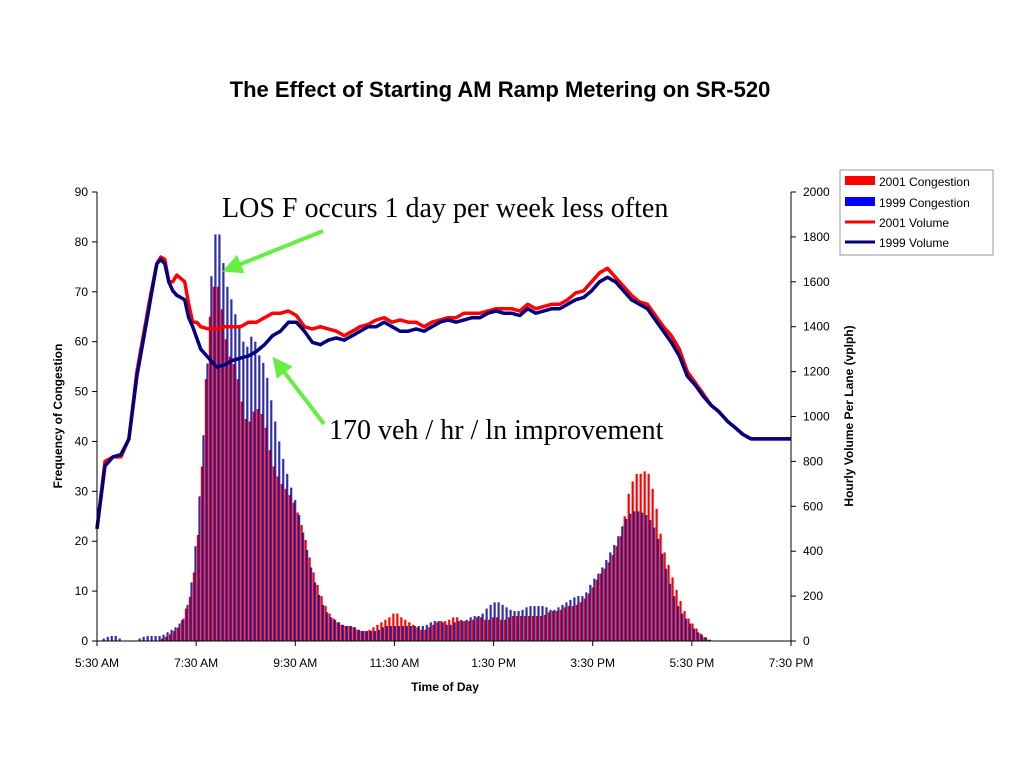 The width and height of the screenshot is (1024, 768). Describe the element at coordinates (813, 551) in the screenshot. I see `right-tick-label: 400` at that location.